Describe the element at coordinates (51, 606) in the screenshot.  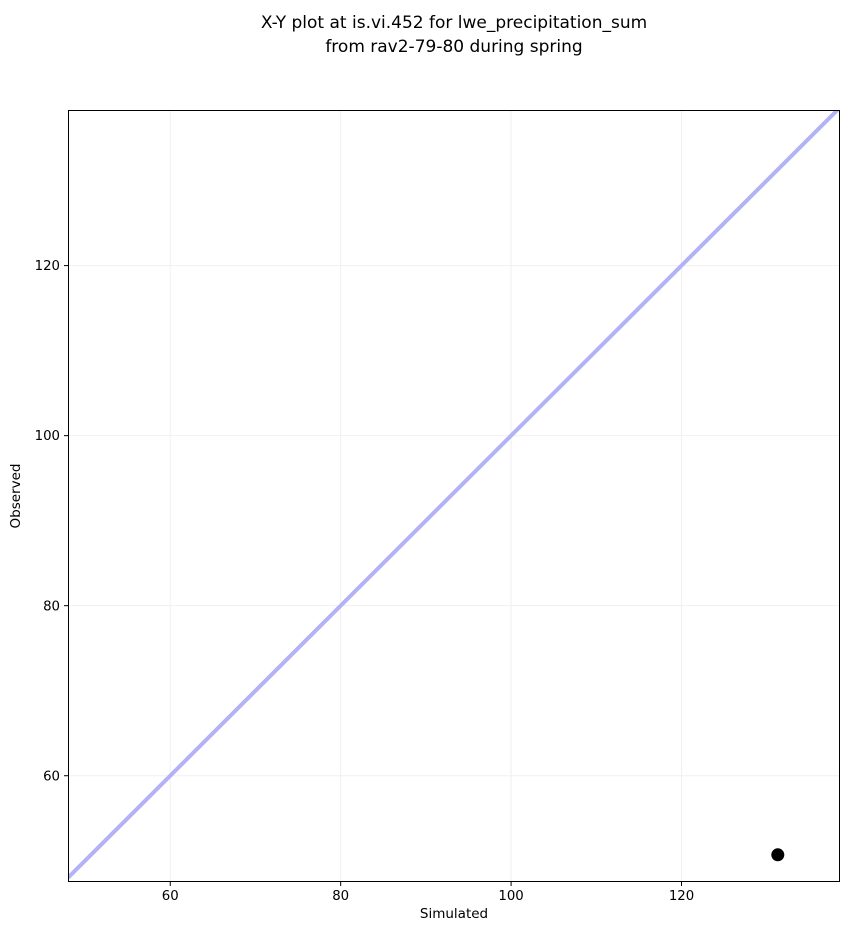
I see `y-tick-label-80: 80` at that location.